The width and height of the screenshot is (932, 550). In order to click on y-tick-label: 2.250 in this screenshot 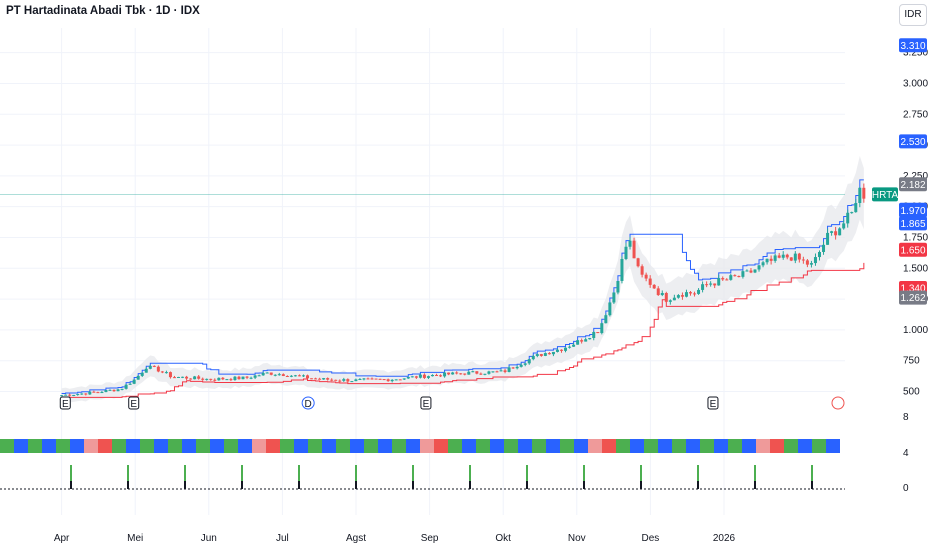, I will do `click(915, 176)`.